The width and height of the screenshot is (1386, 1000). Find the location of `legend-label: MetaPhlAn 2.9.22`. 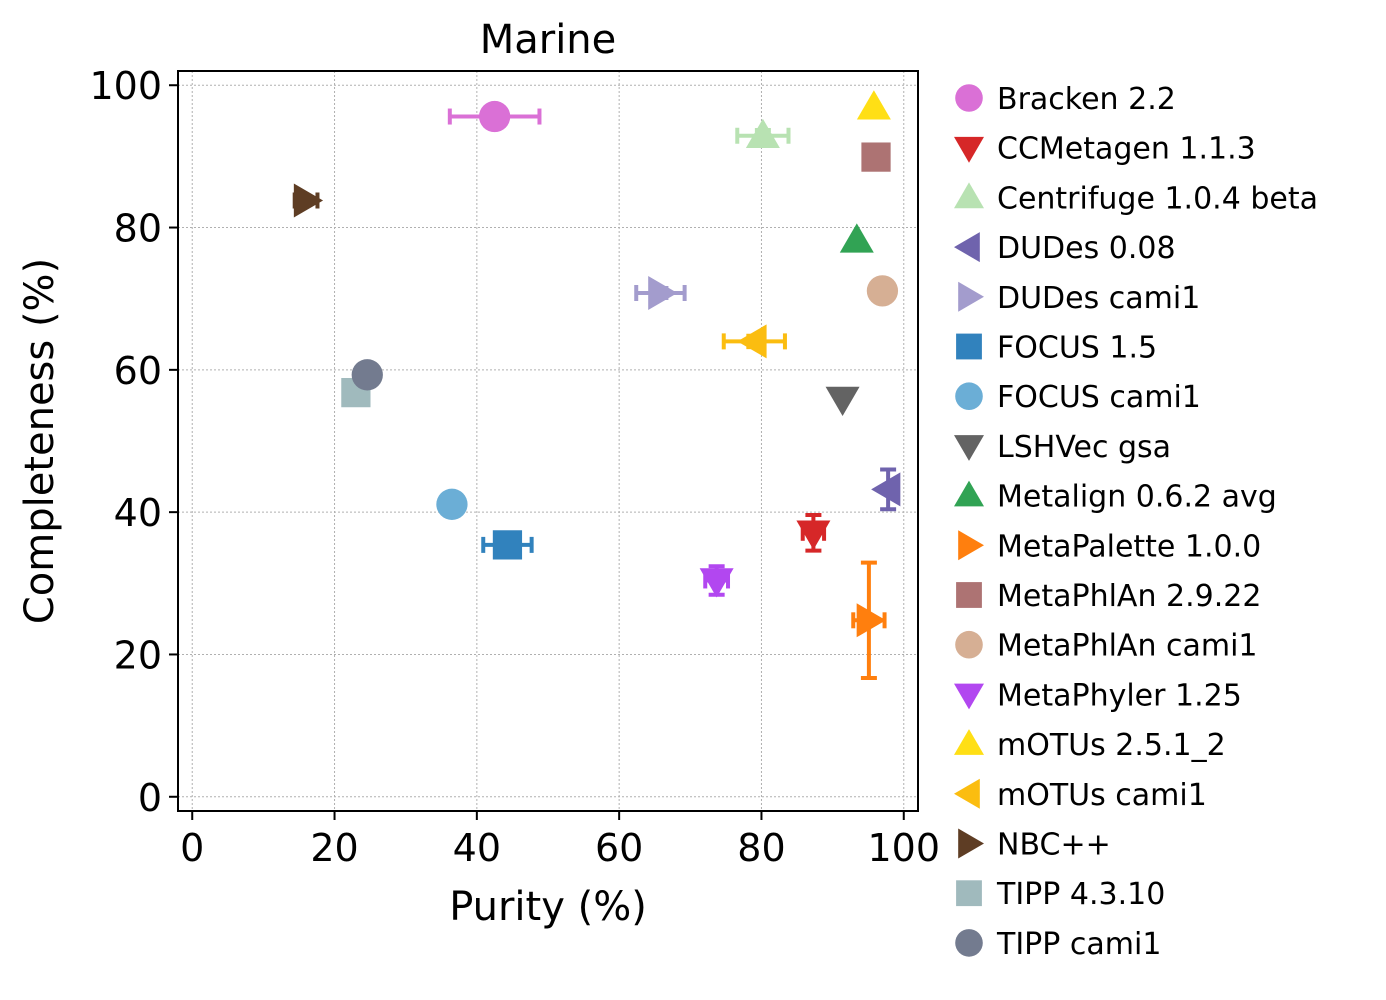

legend-label: MetaPhlAn 2.9.22 is located at coordinates (1129, 596).